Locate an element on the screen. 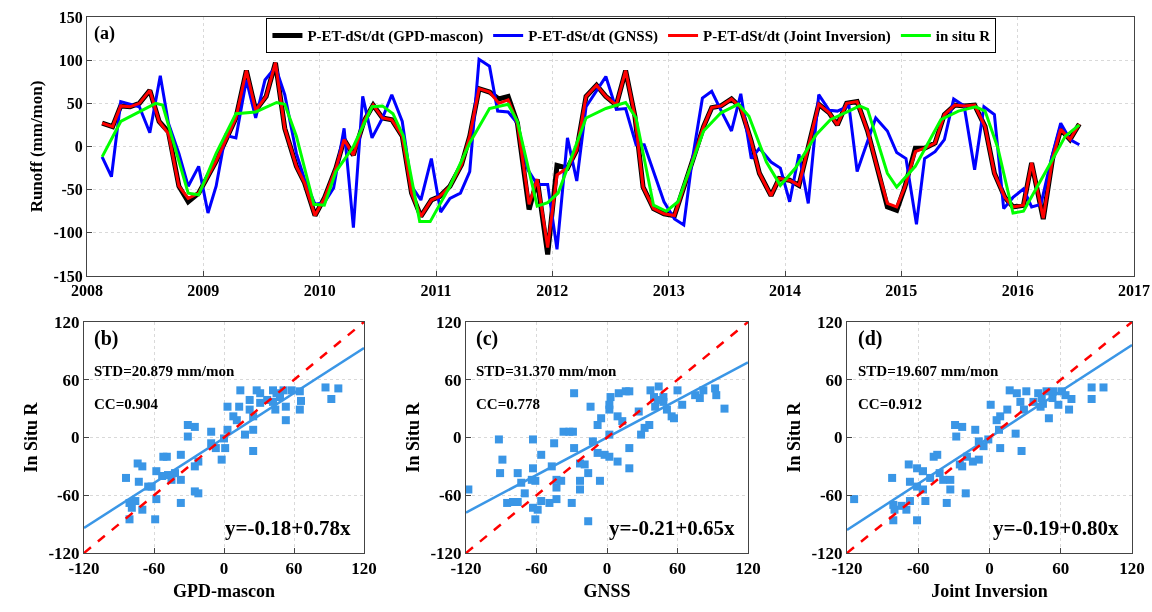  annotation: (c) is located at coordinates (487, 338).